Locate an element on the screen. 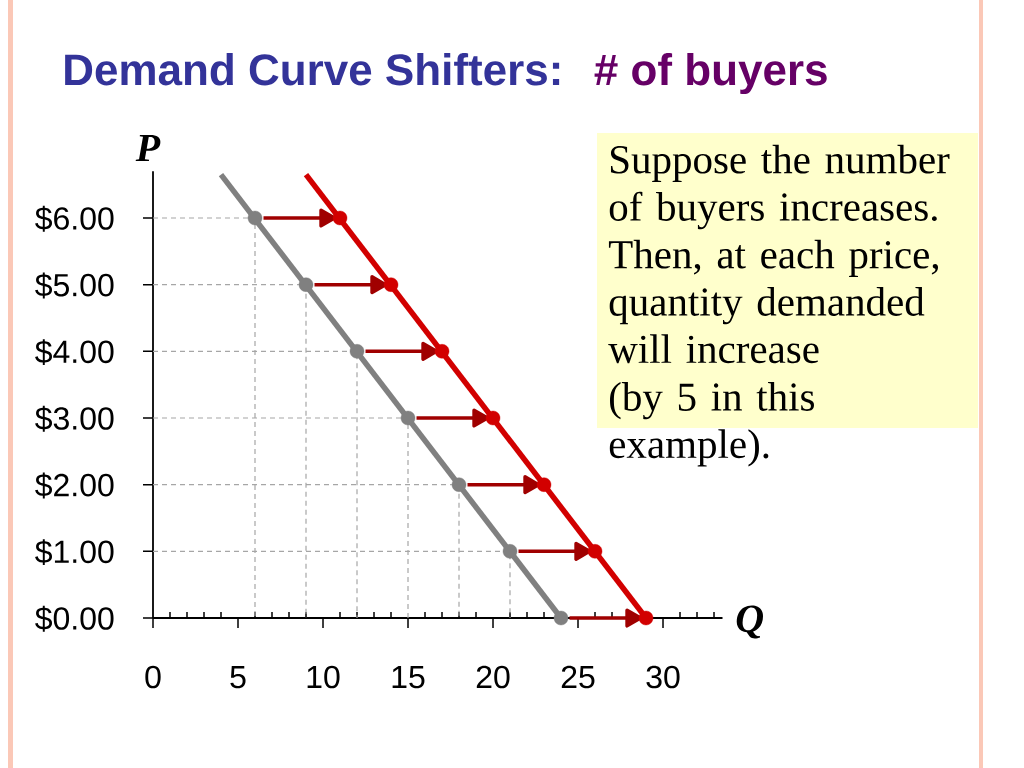 Image resolution: width=1024 pixels, height=768 pixels. chart-subtitle: # of buyers is located at coordinates (710, 74).